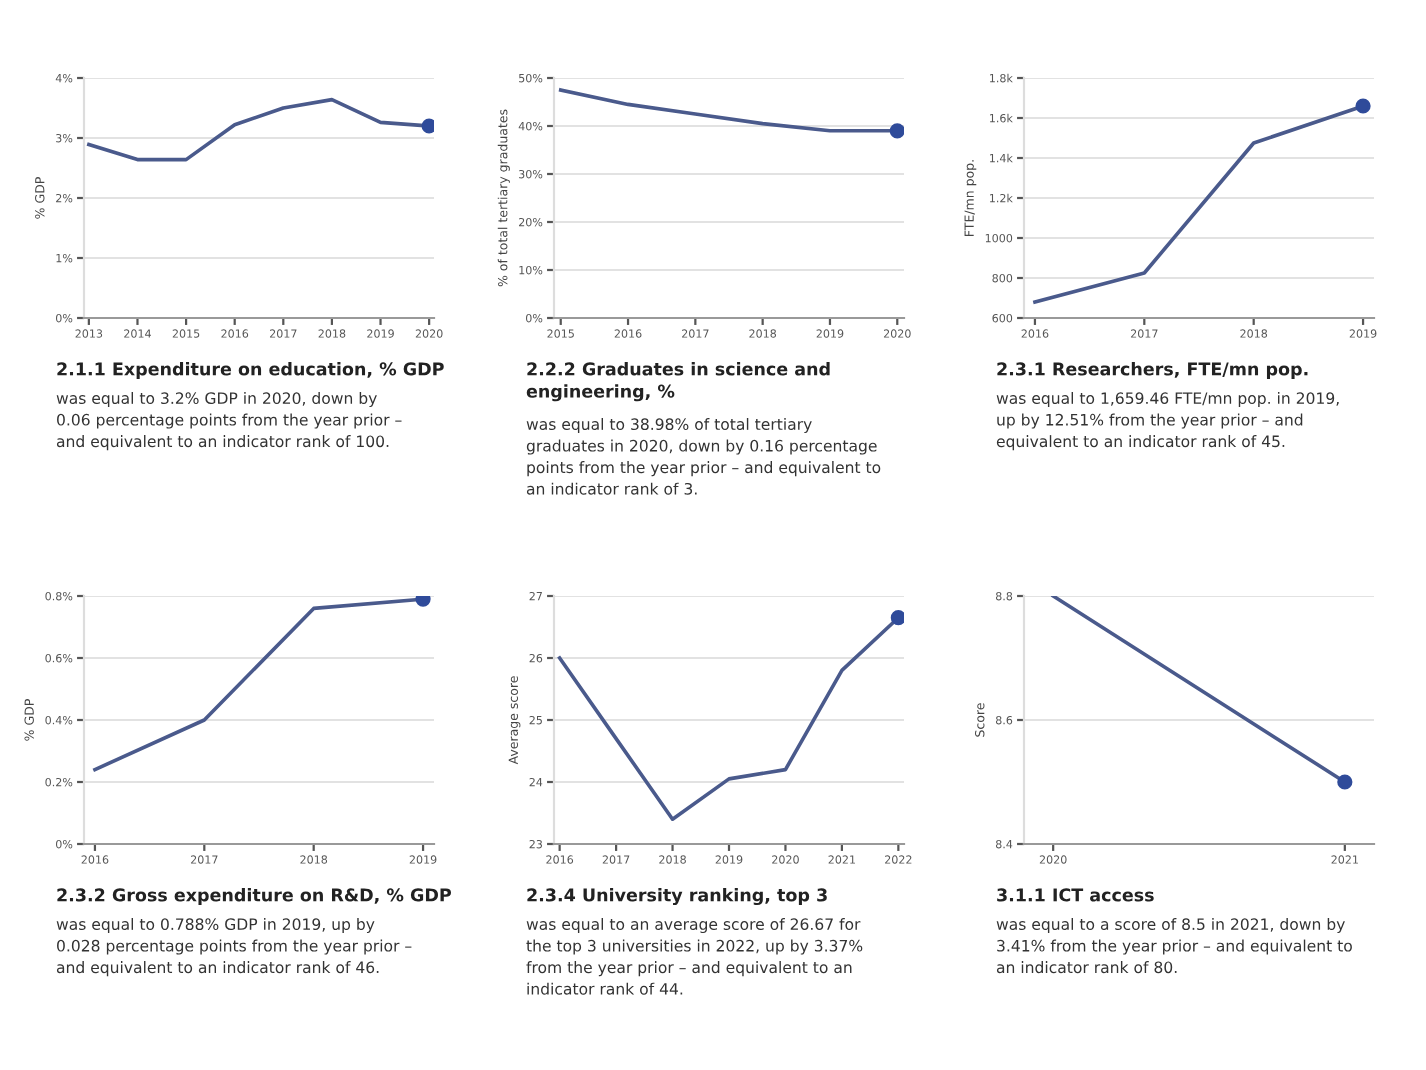 The height and width of the screenshot is (1070, 1426). What do you see at coordinates (1152, 370) in the screenshot?
I see `text: 2.3.1 Researchers, FTE/mn pop.` at bounding box center [1152, 370].